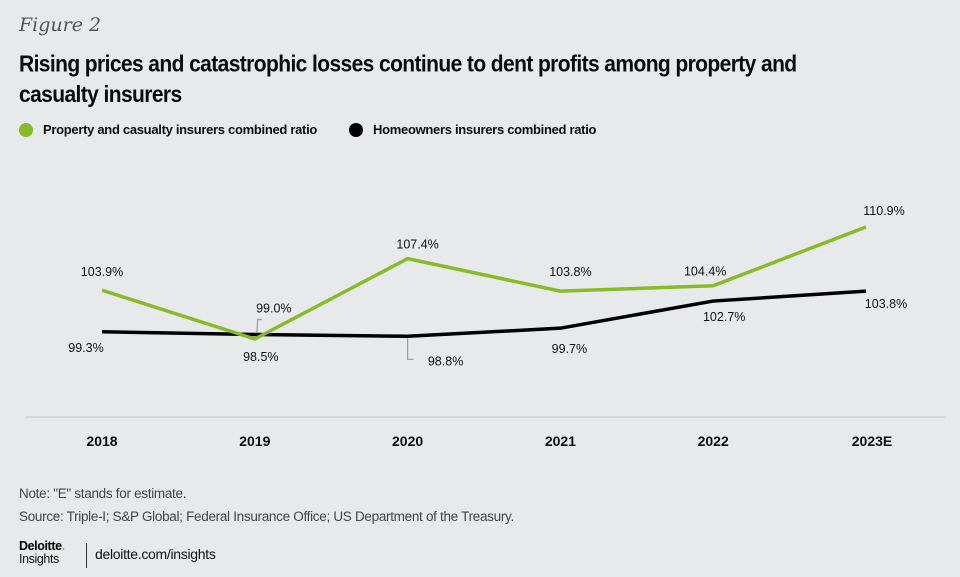 This screenshot has width=960, height=577. Describe the element at coordinates (101, 441) in the screenshot. I see `x-tick-label: 2018` at that location.